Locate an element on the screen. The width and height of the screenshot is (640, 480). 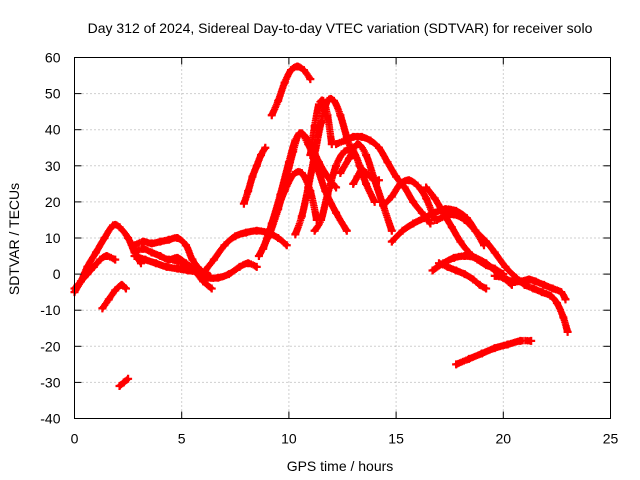
y-tick-label: -20 is located at coordinates (50, 346).